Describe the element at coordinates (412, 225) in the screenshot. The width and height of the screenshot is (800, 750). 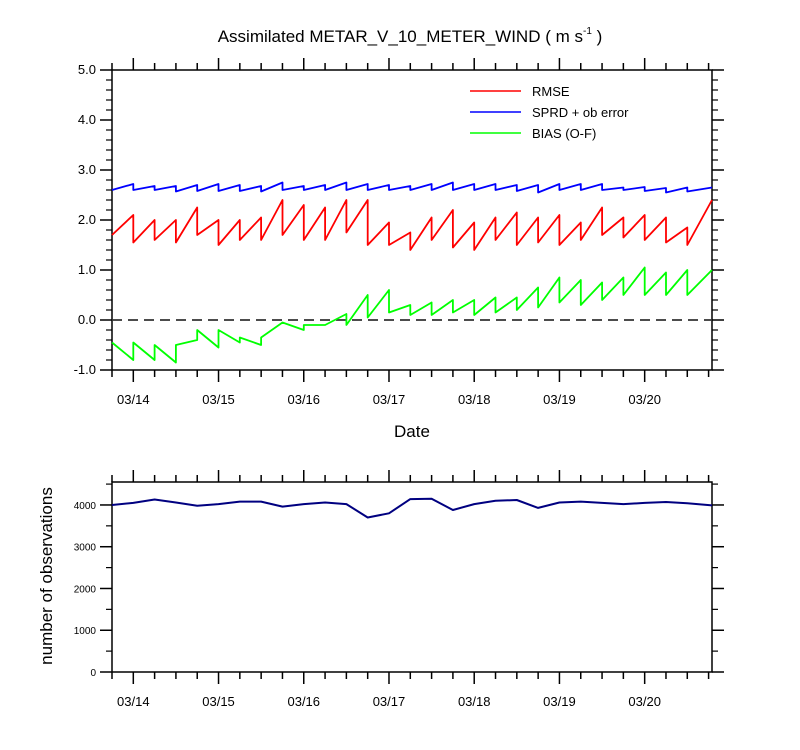
I see `series-line-rmse` at that location.